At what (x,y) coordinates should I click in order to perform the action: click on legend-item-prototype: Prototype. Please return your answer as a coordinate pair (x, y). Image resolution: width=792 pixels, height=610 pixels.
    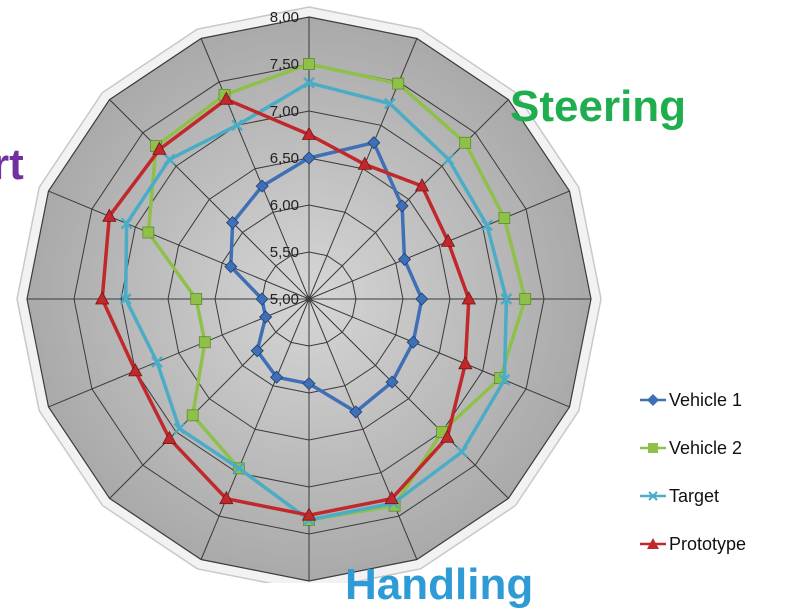
    Looking at the image, I should click on (693, 544).